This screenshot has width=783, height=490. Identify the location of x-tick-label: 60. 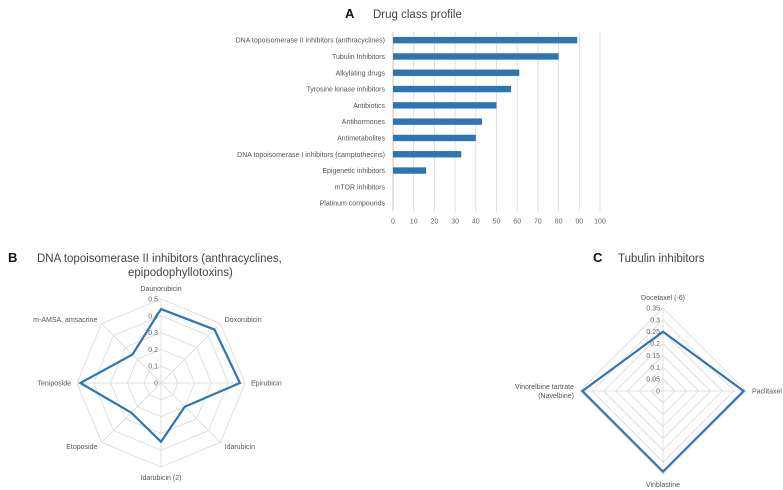
(517, 221).